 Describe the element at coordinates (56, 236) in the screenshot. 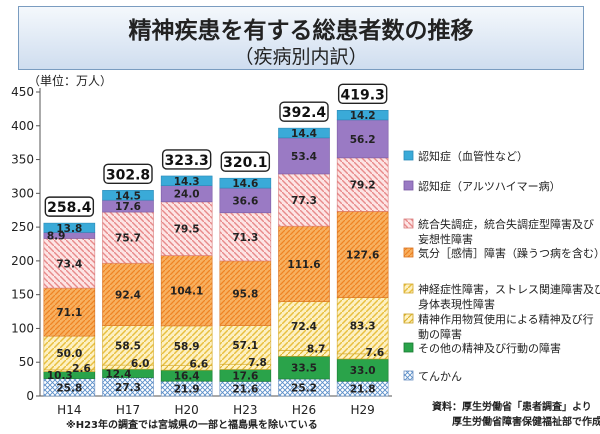

I see `data-label-alzheimer: 8.9` at that location.